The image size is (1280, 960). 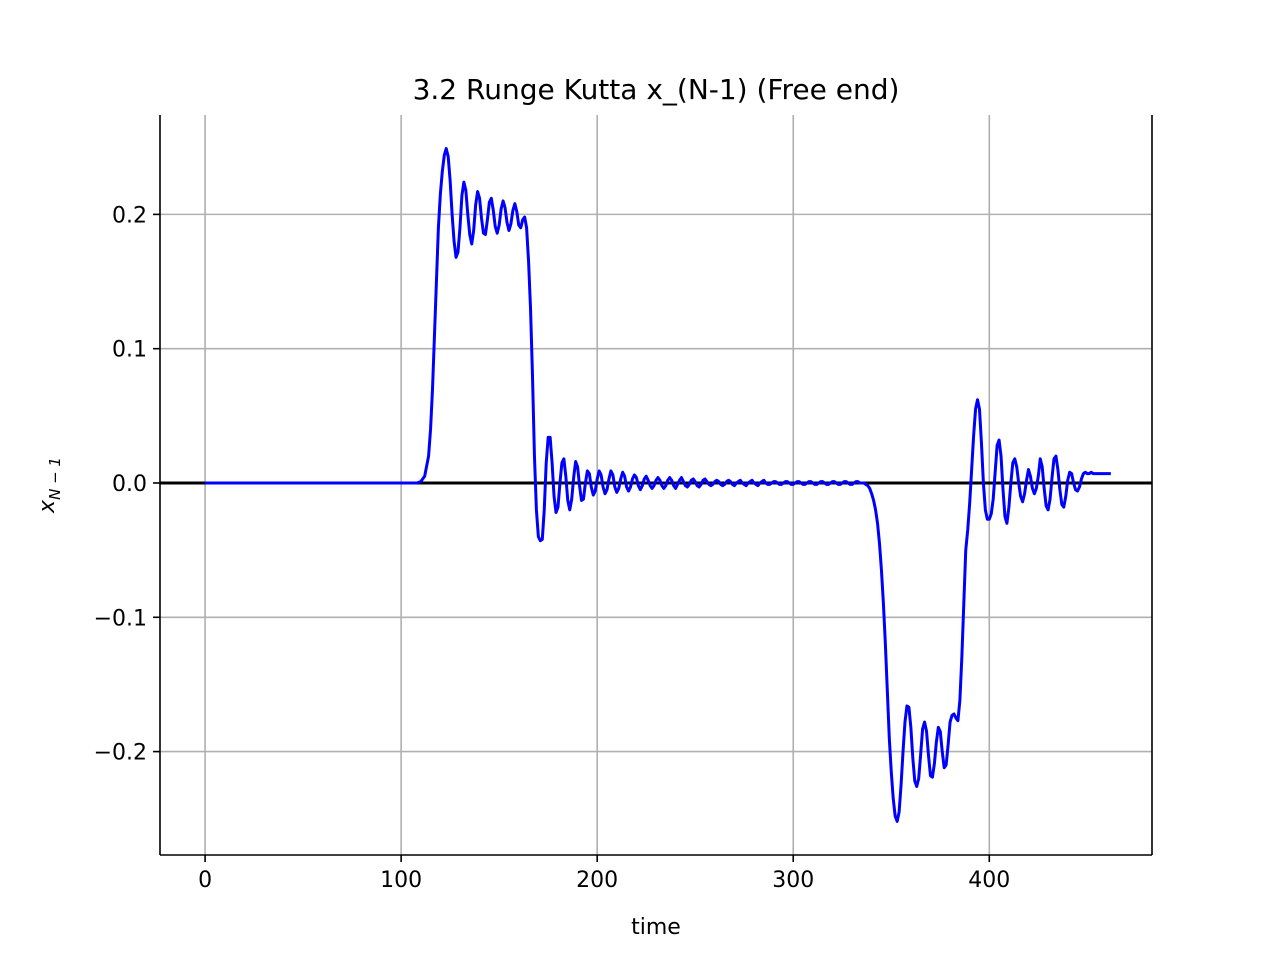 I want to click on y-axis-ticks: −0.2 −0.1 0.0 0.1 0.2, so click(x=127, y=484).